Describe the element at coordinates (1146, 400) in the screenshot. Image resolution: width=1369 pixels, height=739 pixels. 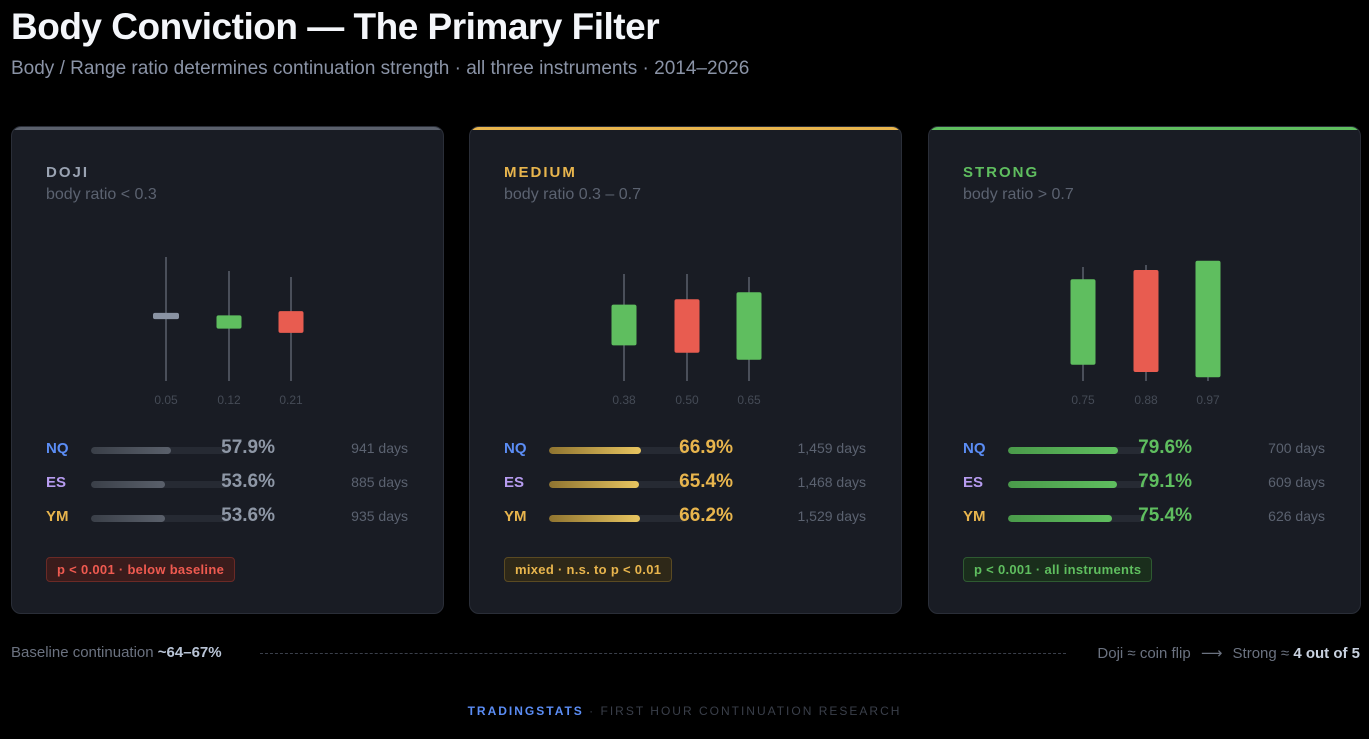
I see `candle-ratio-label: 0.88` at that location.